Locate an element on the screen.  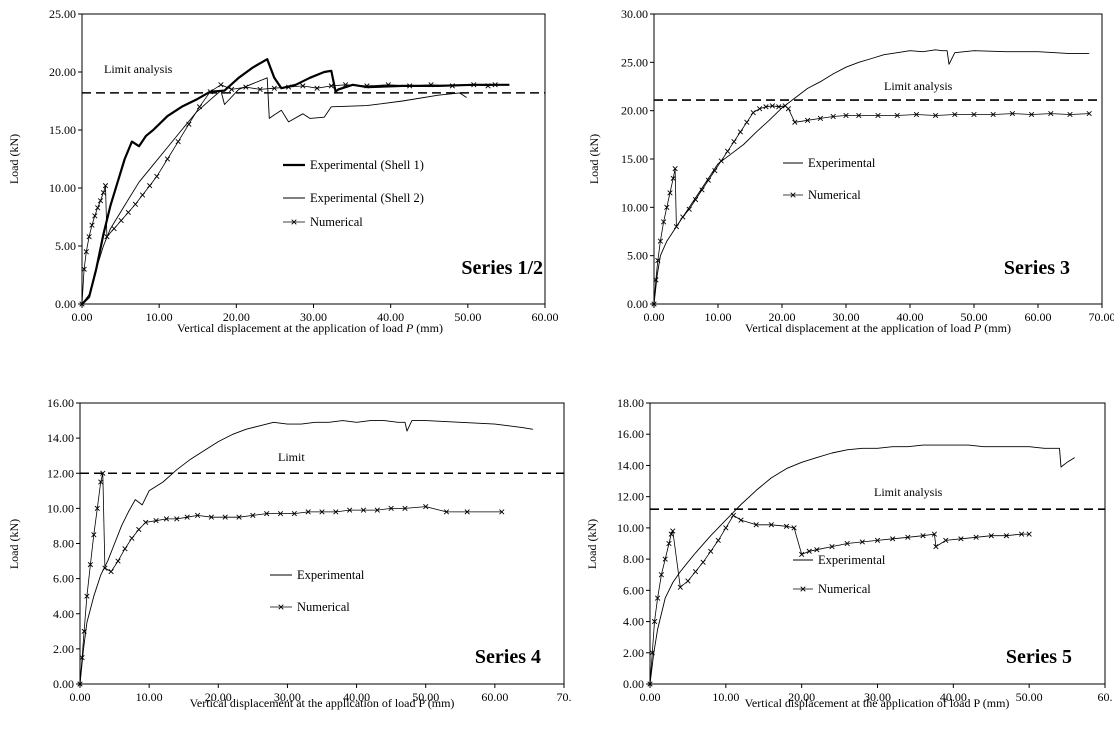
series-title: Series 5 is located at coordinates (1039, 657).